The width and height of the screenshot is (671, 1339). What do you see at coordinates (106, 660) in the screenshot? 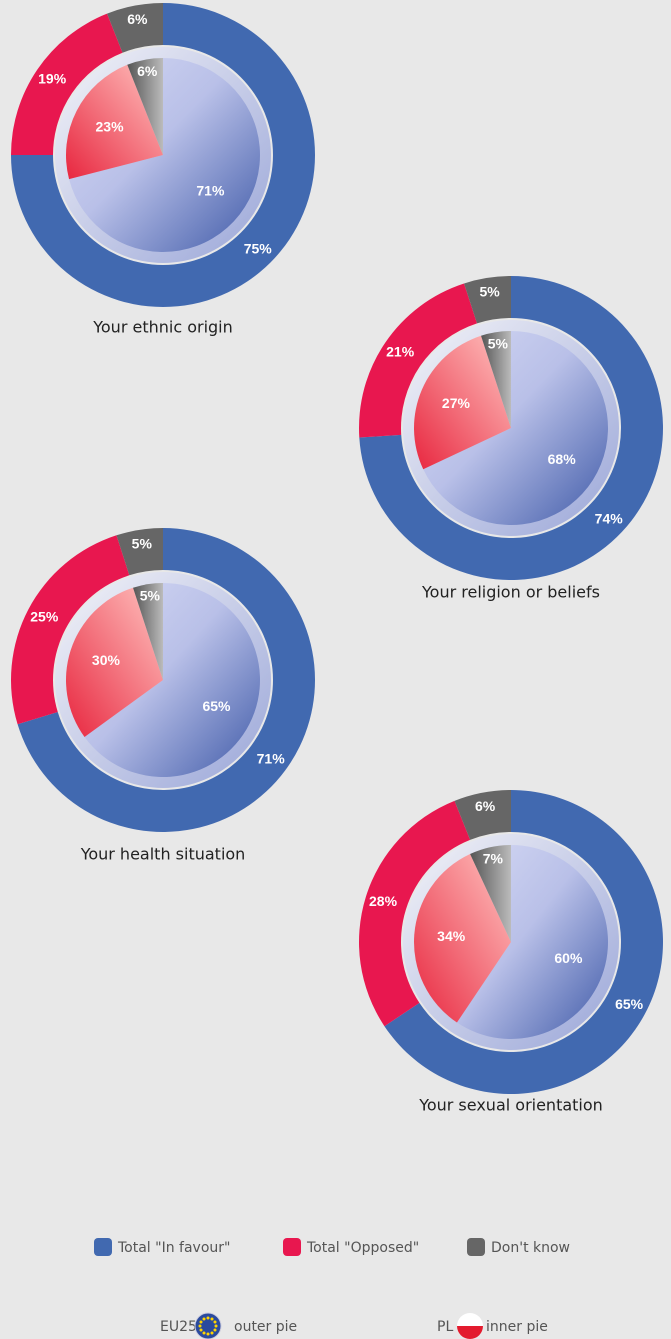
I see `data-label: 30%` at bounding box center [106, 660].